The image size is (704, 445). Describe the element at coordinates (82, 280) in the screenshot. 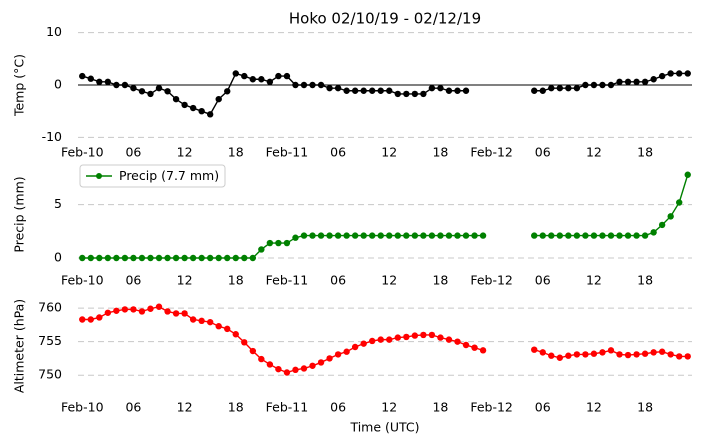

I see `x-tick-label: Feb-10` at that location.